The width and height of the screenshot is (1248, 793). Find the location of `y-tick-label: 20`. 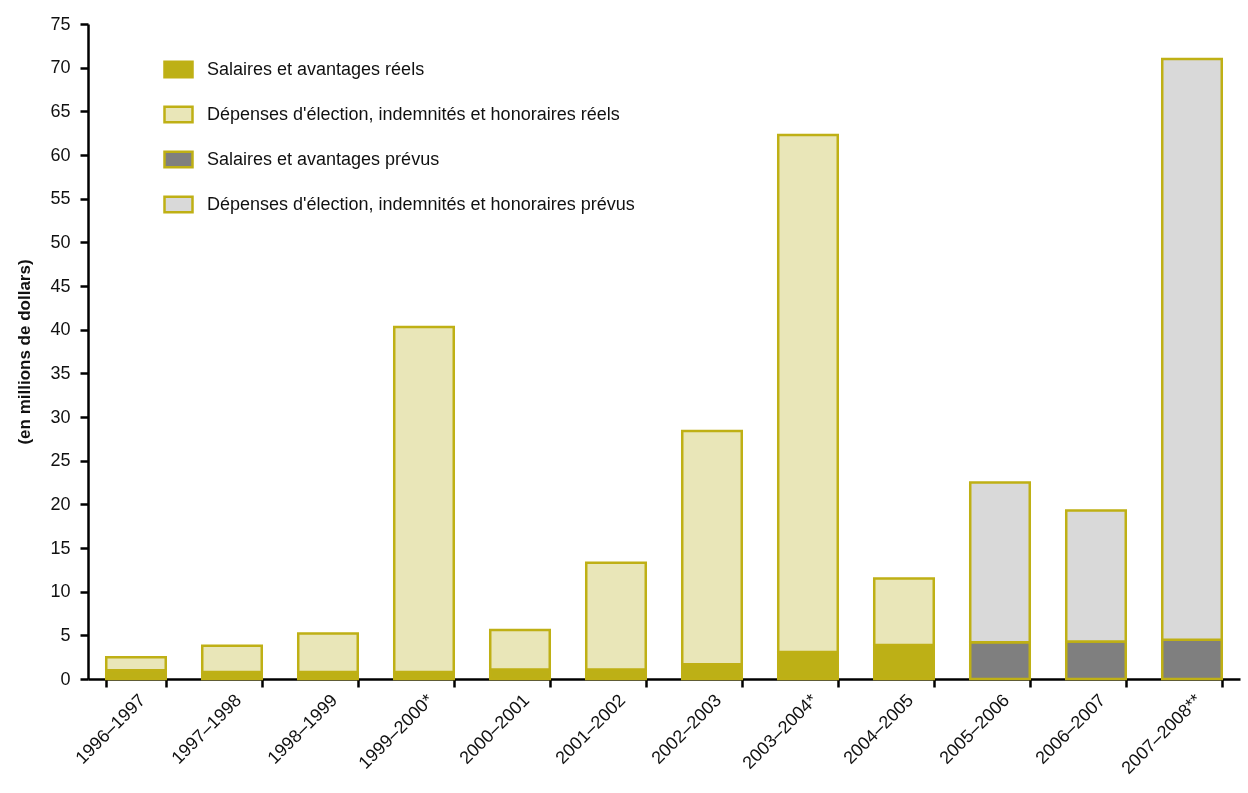

y-tick-label: 20 is located at coordinates (60, 503).